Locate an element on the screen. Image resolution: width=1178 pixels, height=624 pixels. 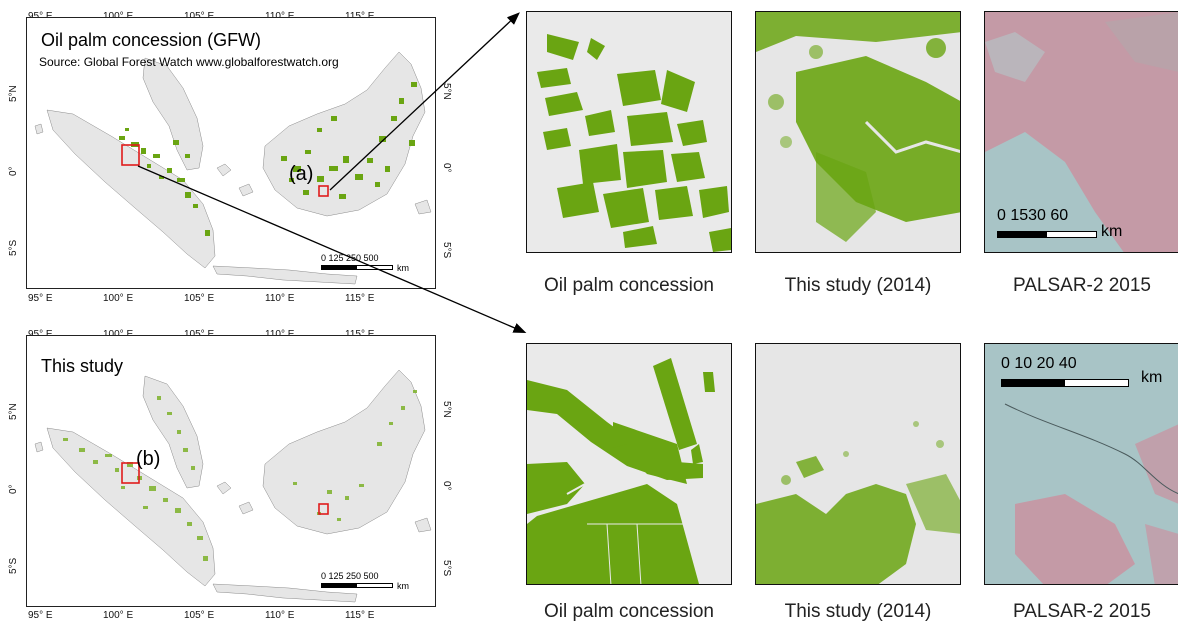
panel-a-concession-svg is located at coordinates (629, 132).